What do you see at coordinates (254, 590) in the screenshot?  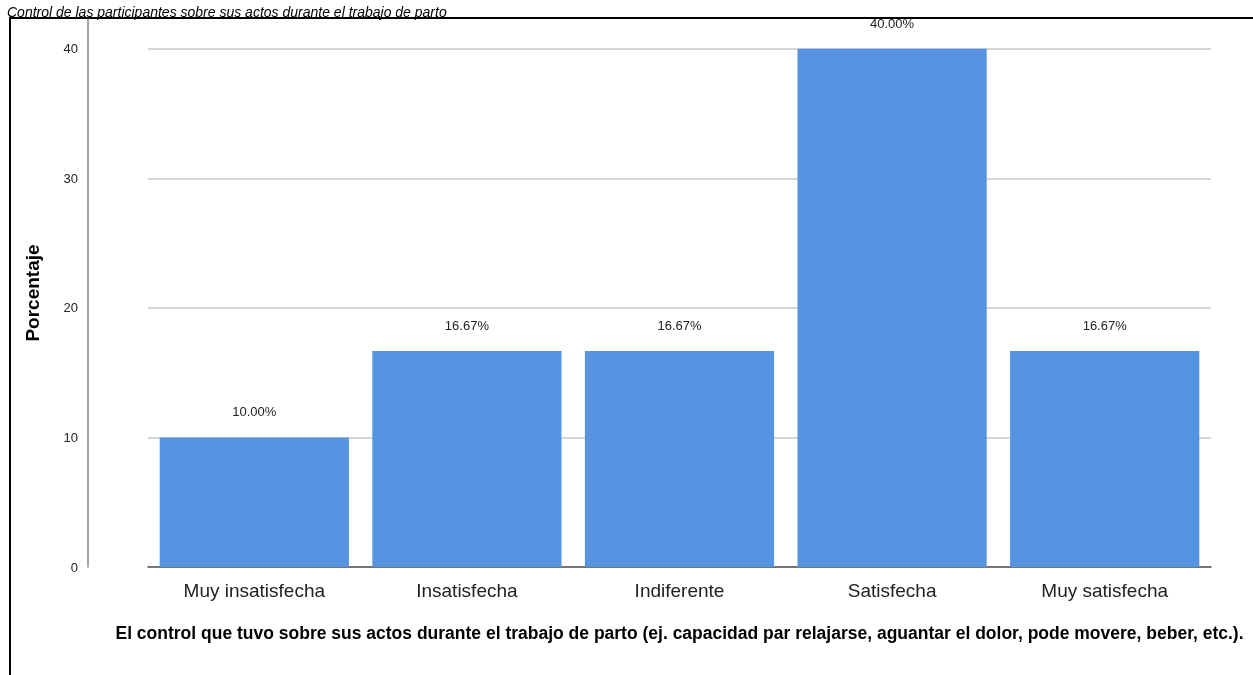 I see `x-tick-label: Muy insatisfecha` at bounding box center [254, 590].